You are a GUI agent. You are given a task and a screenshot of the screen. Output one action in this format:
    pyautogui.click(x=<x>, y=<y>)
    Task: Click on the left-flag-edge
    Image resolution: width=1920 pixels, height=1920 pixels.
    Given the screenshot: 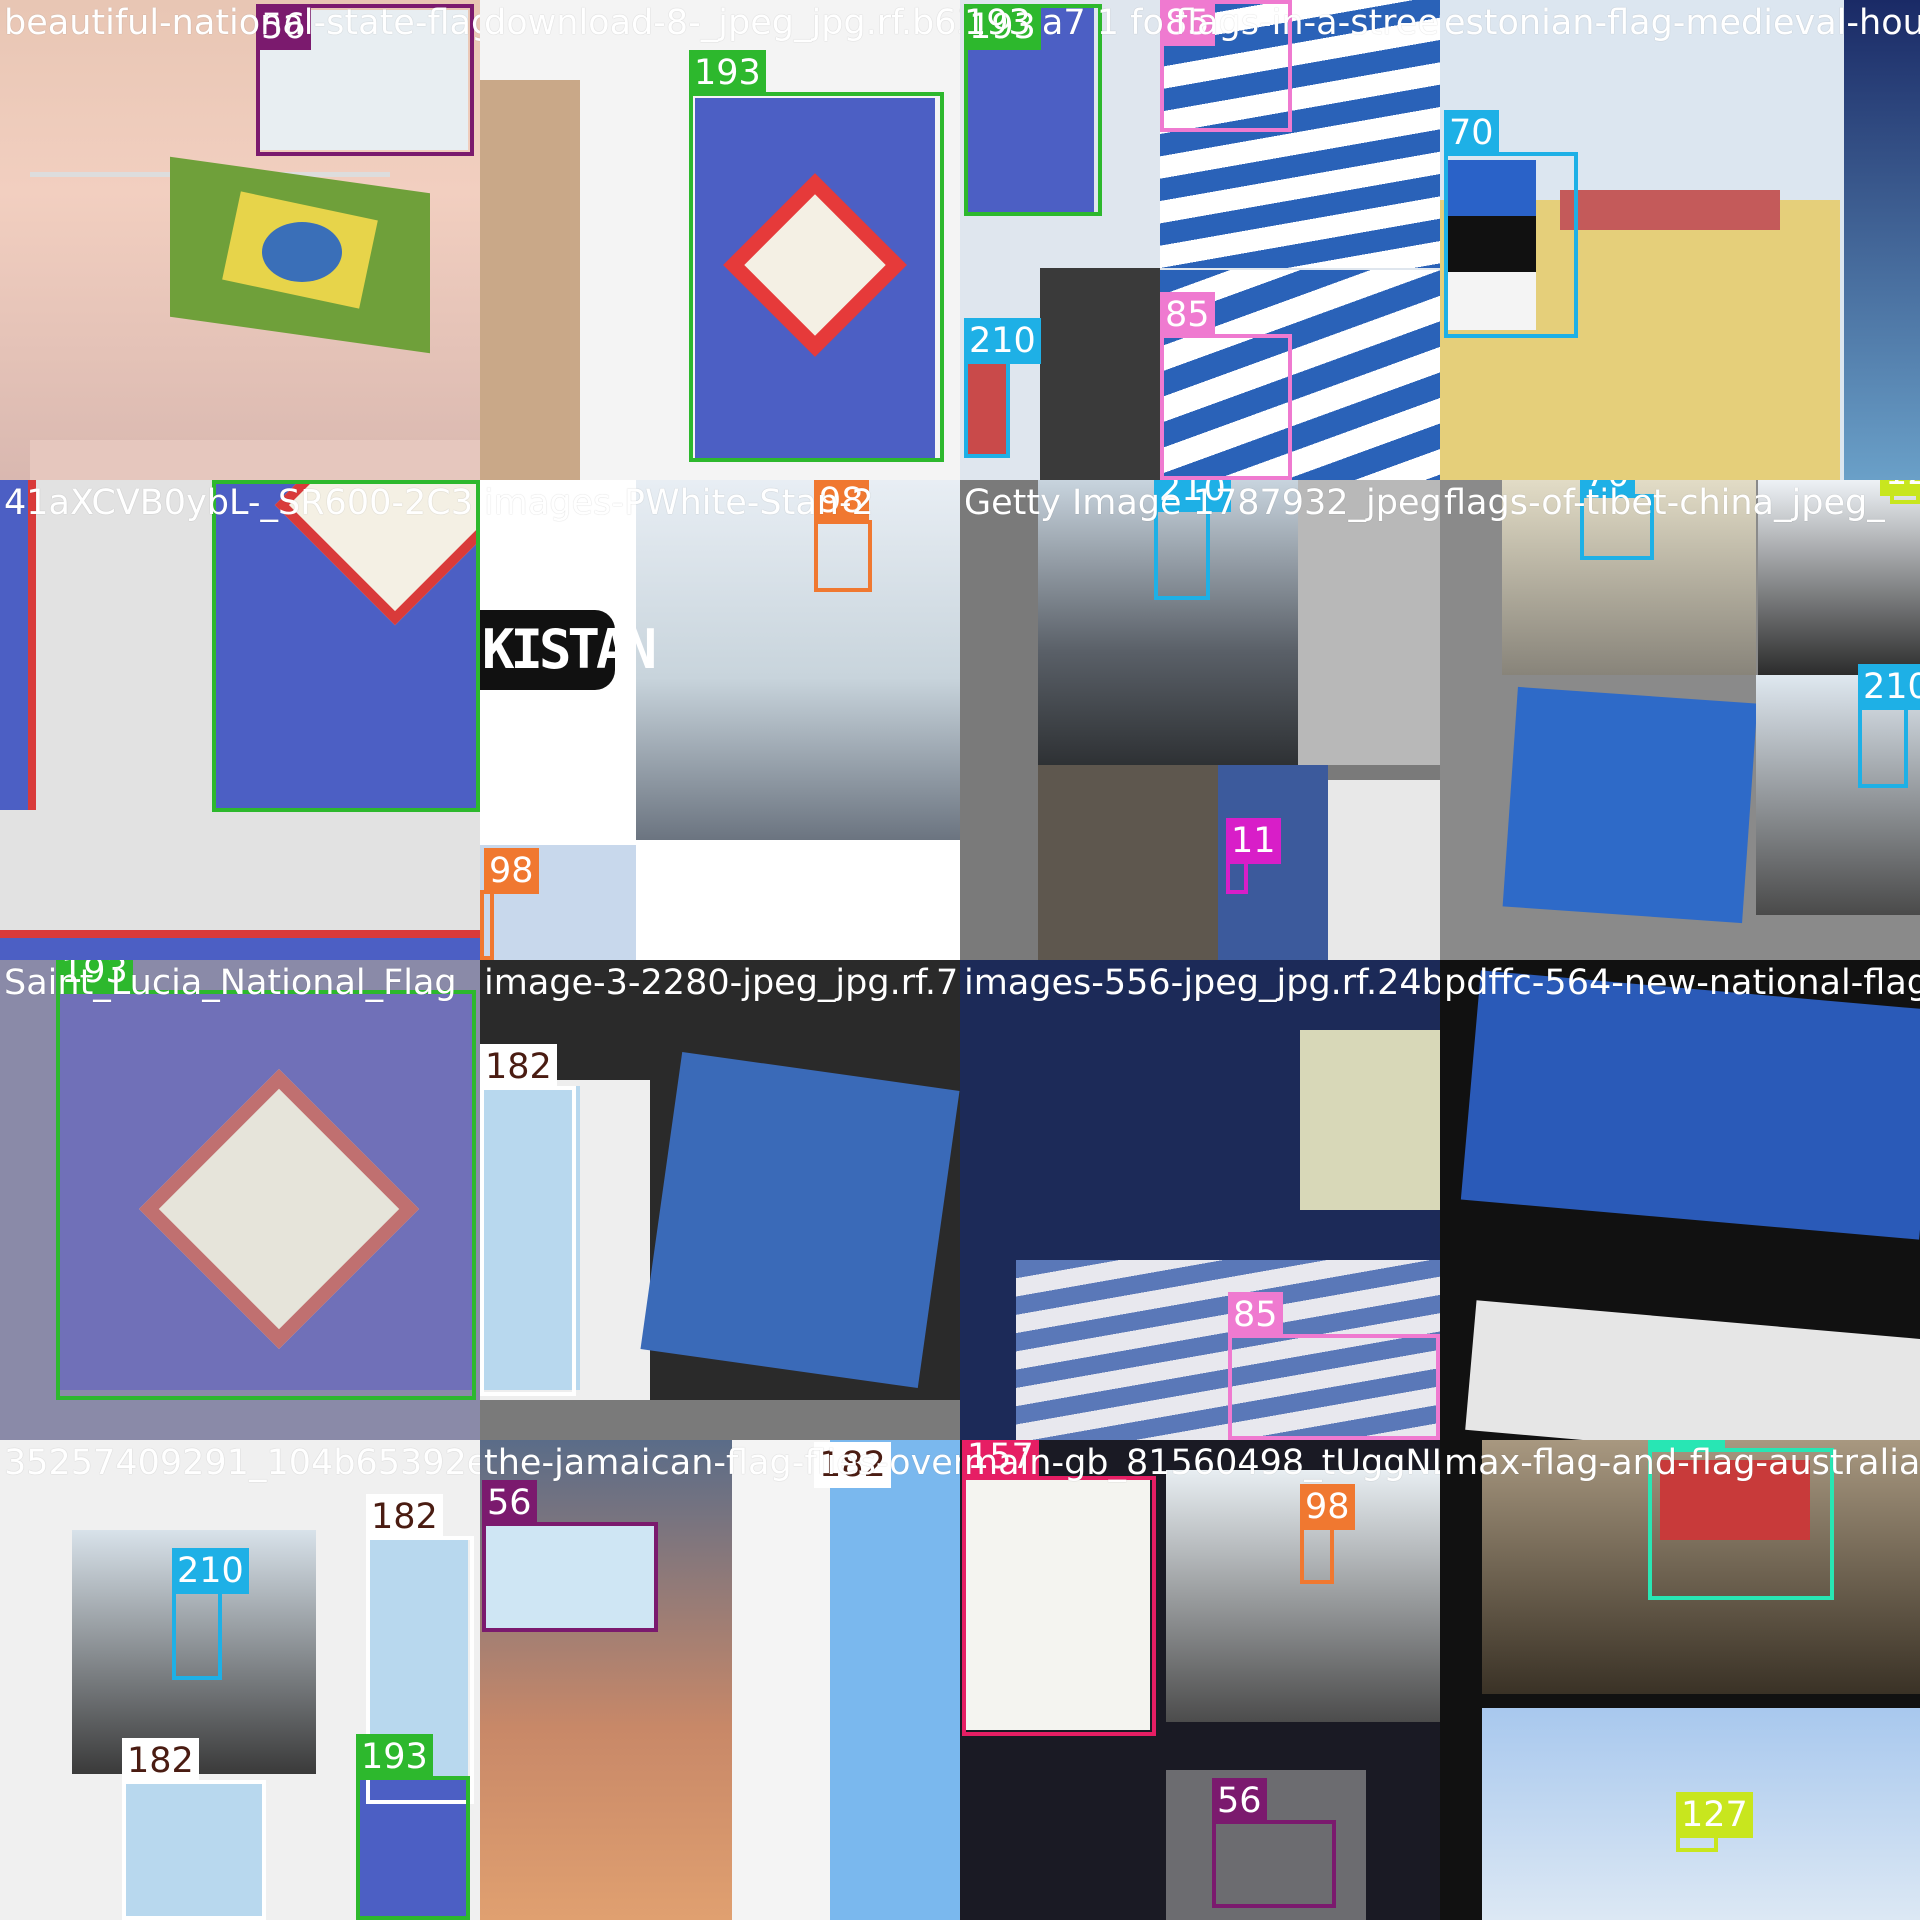 What is the action you would take?
    pyautogui.click(x=18, y=645)
    